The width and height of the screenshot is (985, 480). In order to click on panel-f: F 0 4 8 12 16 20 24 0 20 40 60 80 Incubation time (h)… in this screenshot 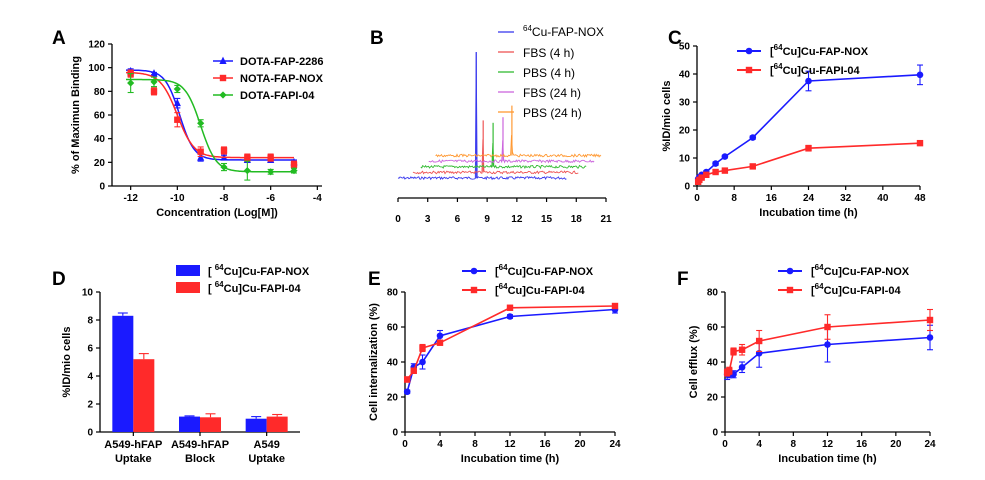, I will do `click(806, 364)`.